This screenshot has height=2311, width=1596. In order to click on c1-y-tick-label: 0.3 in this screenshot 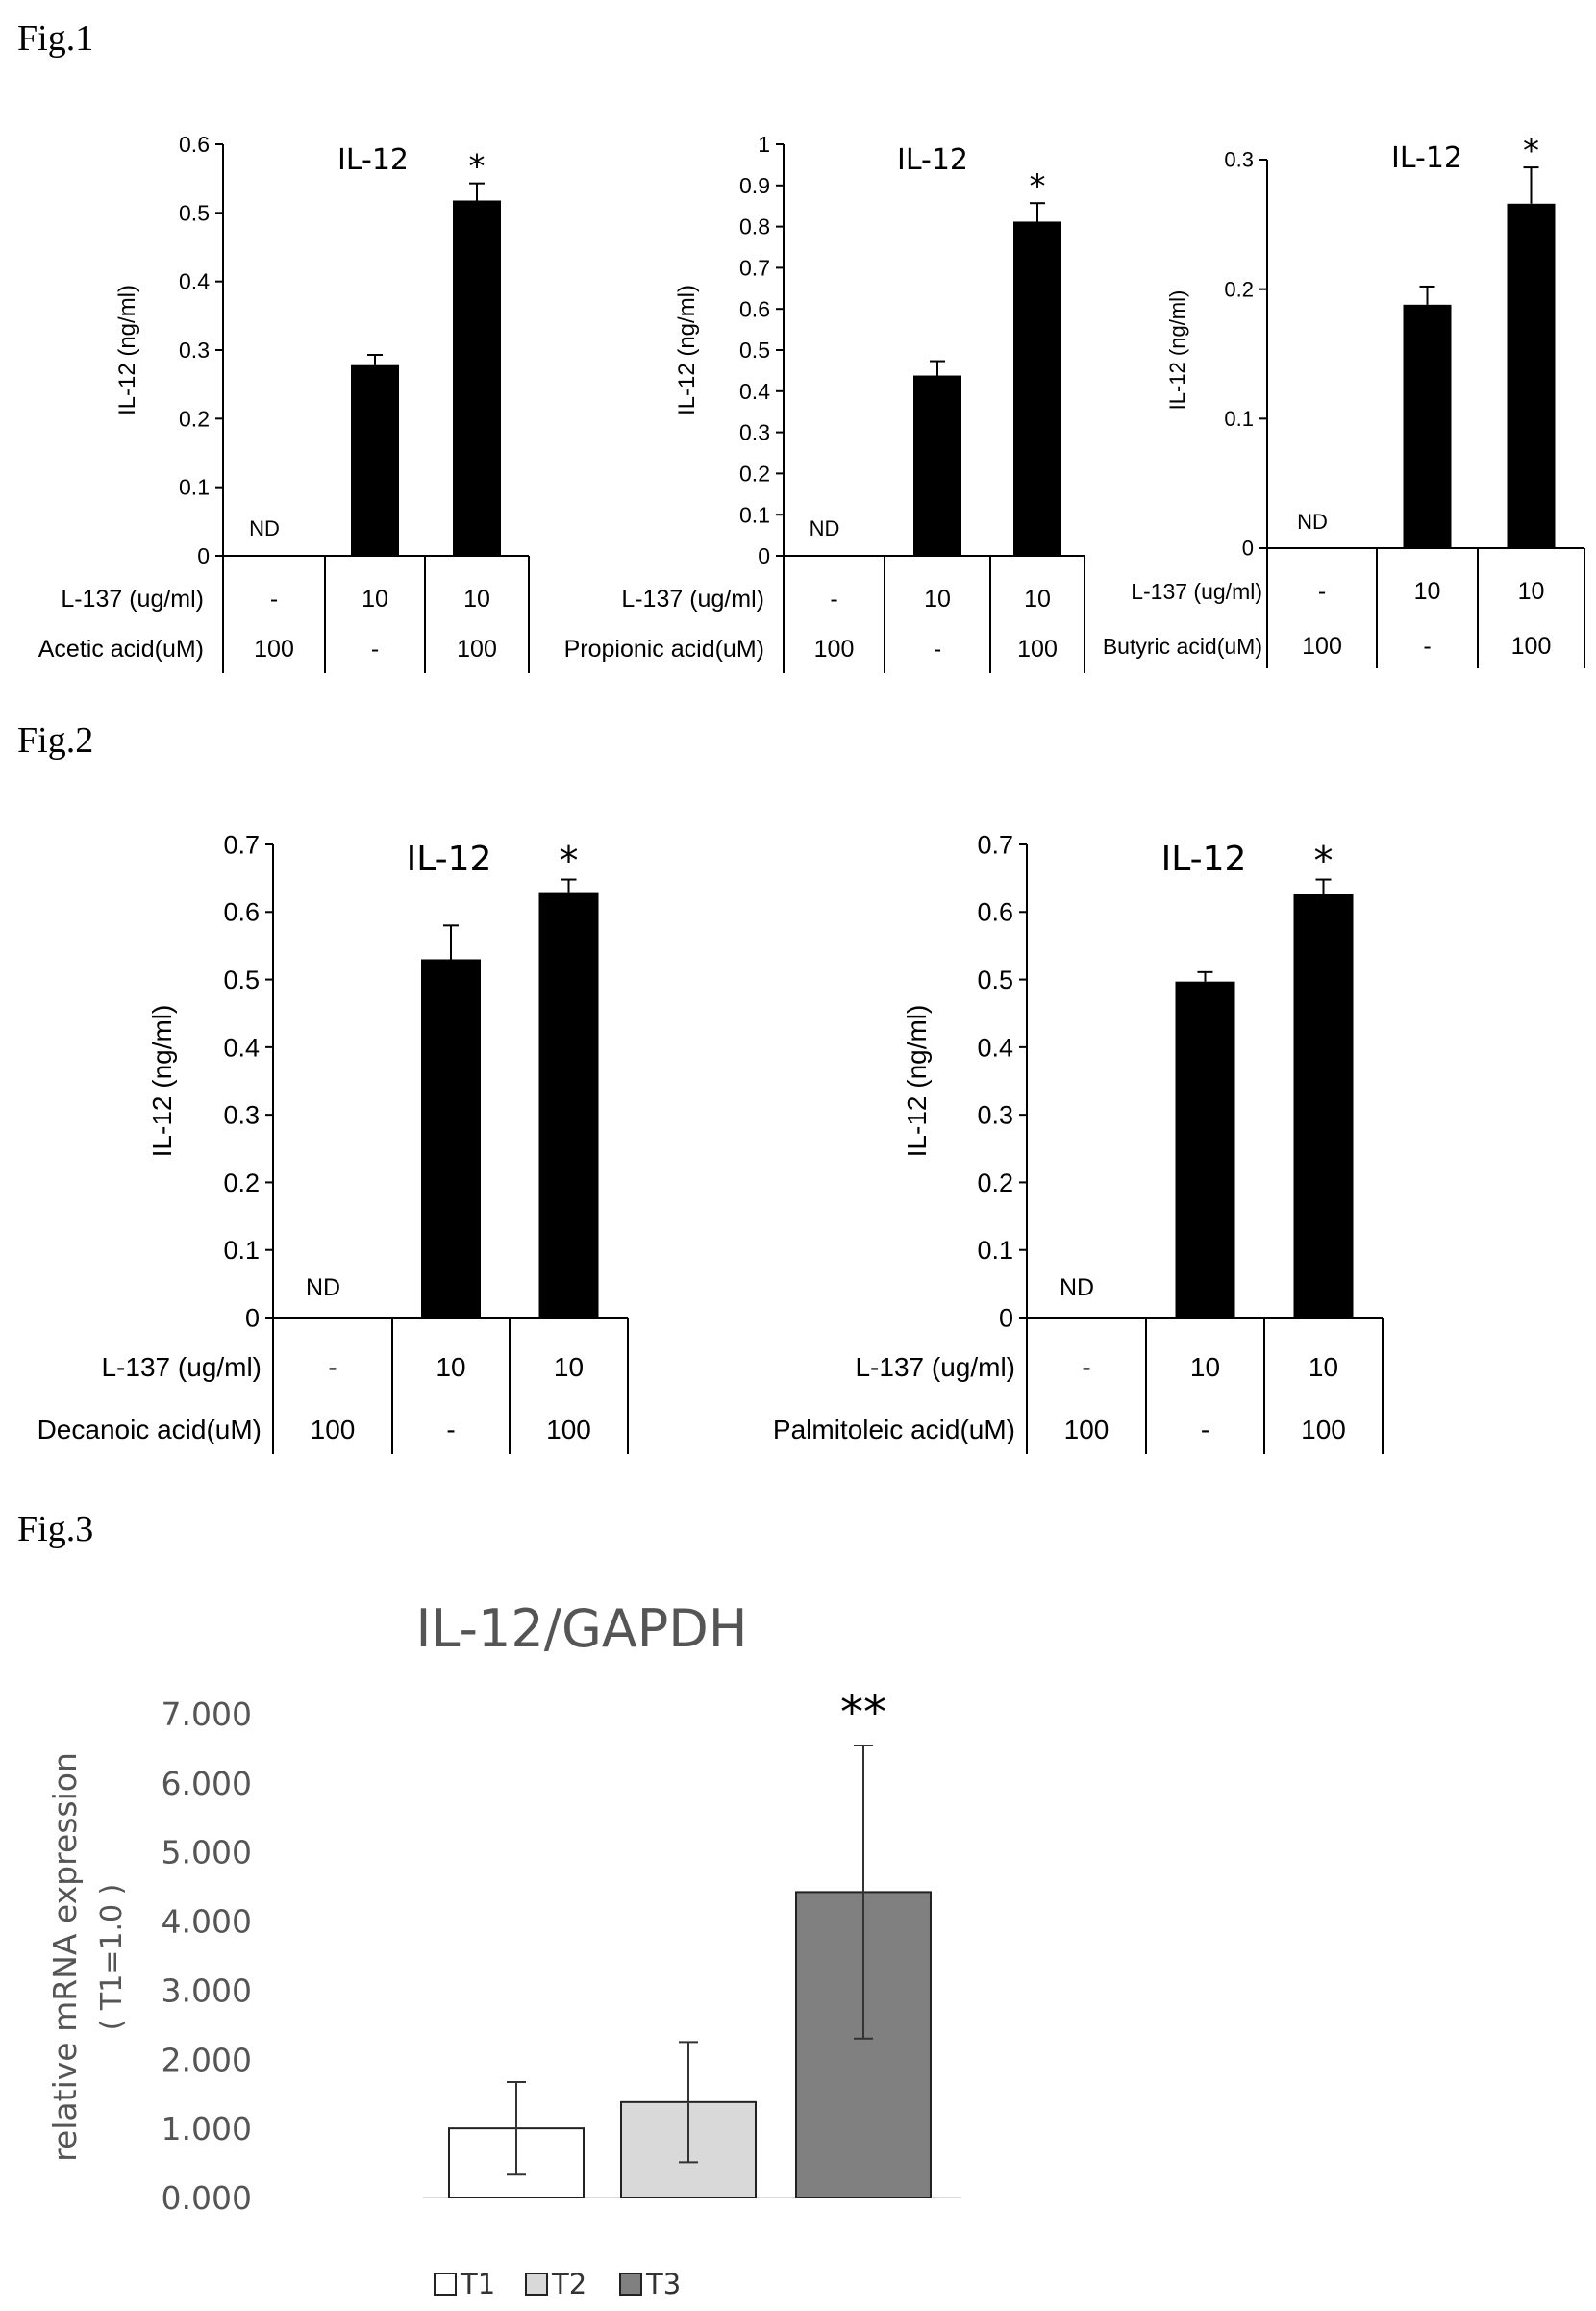, I will do `click(194, 351)`.